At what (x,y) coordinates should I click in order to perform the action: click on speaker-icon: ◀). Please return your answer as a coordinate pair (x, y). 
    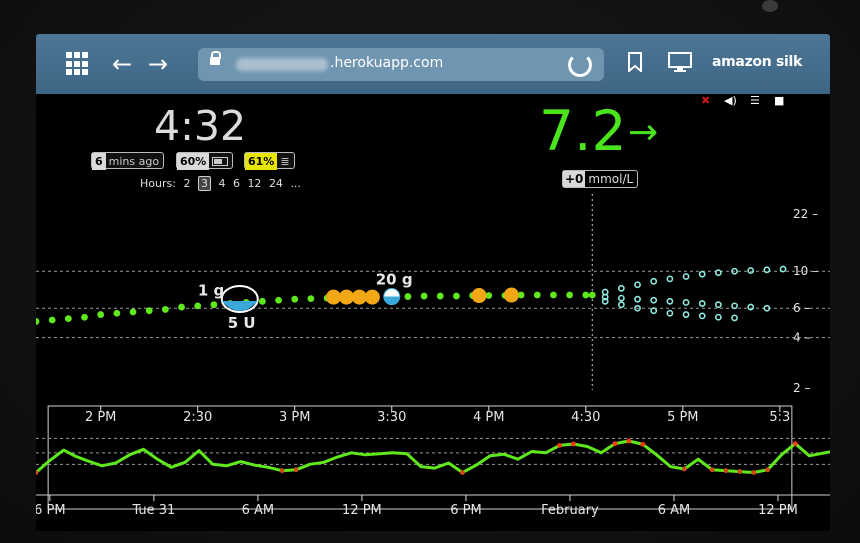
    Looking at the image, I should click on (730, 100).